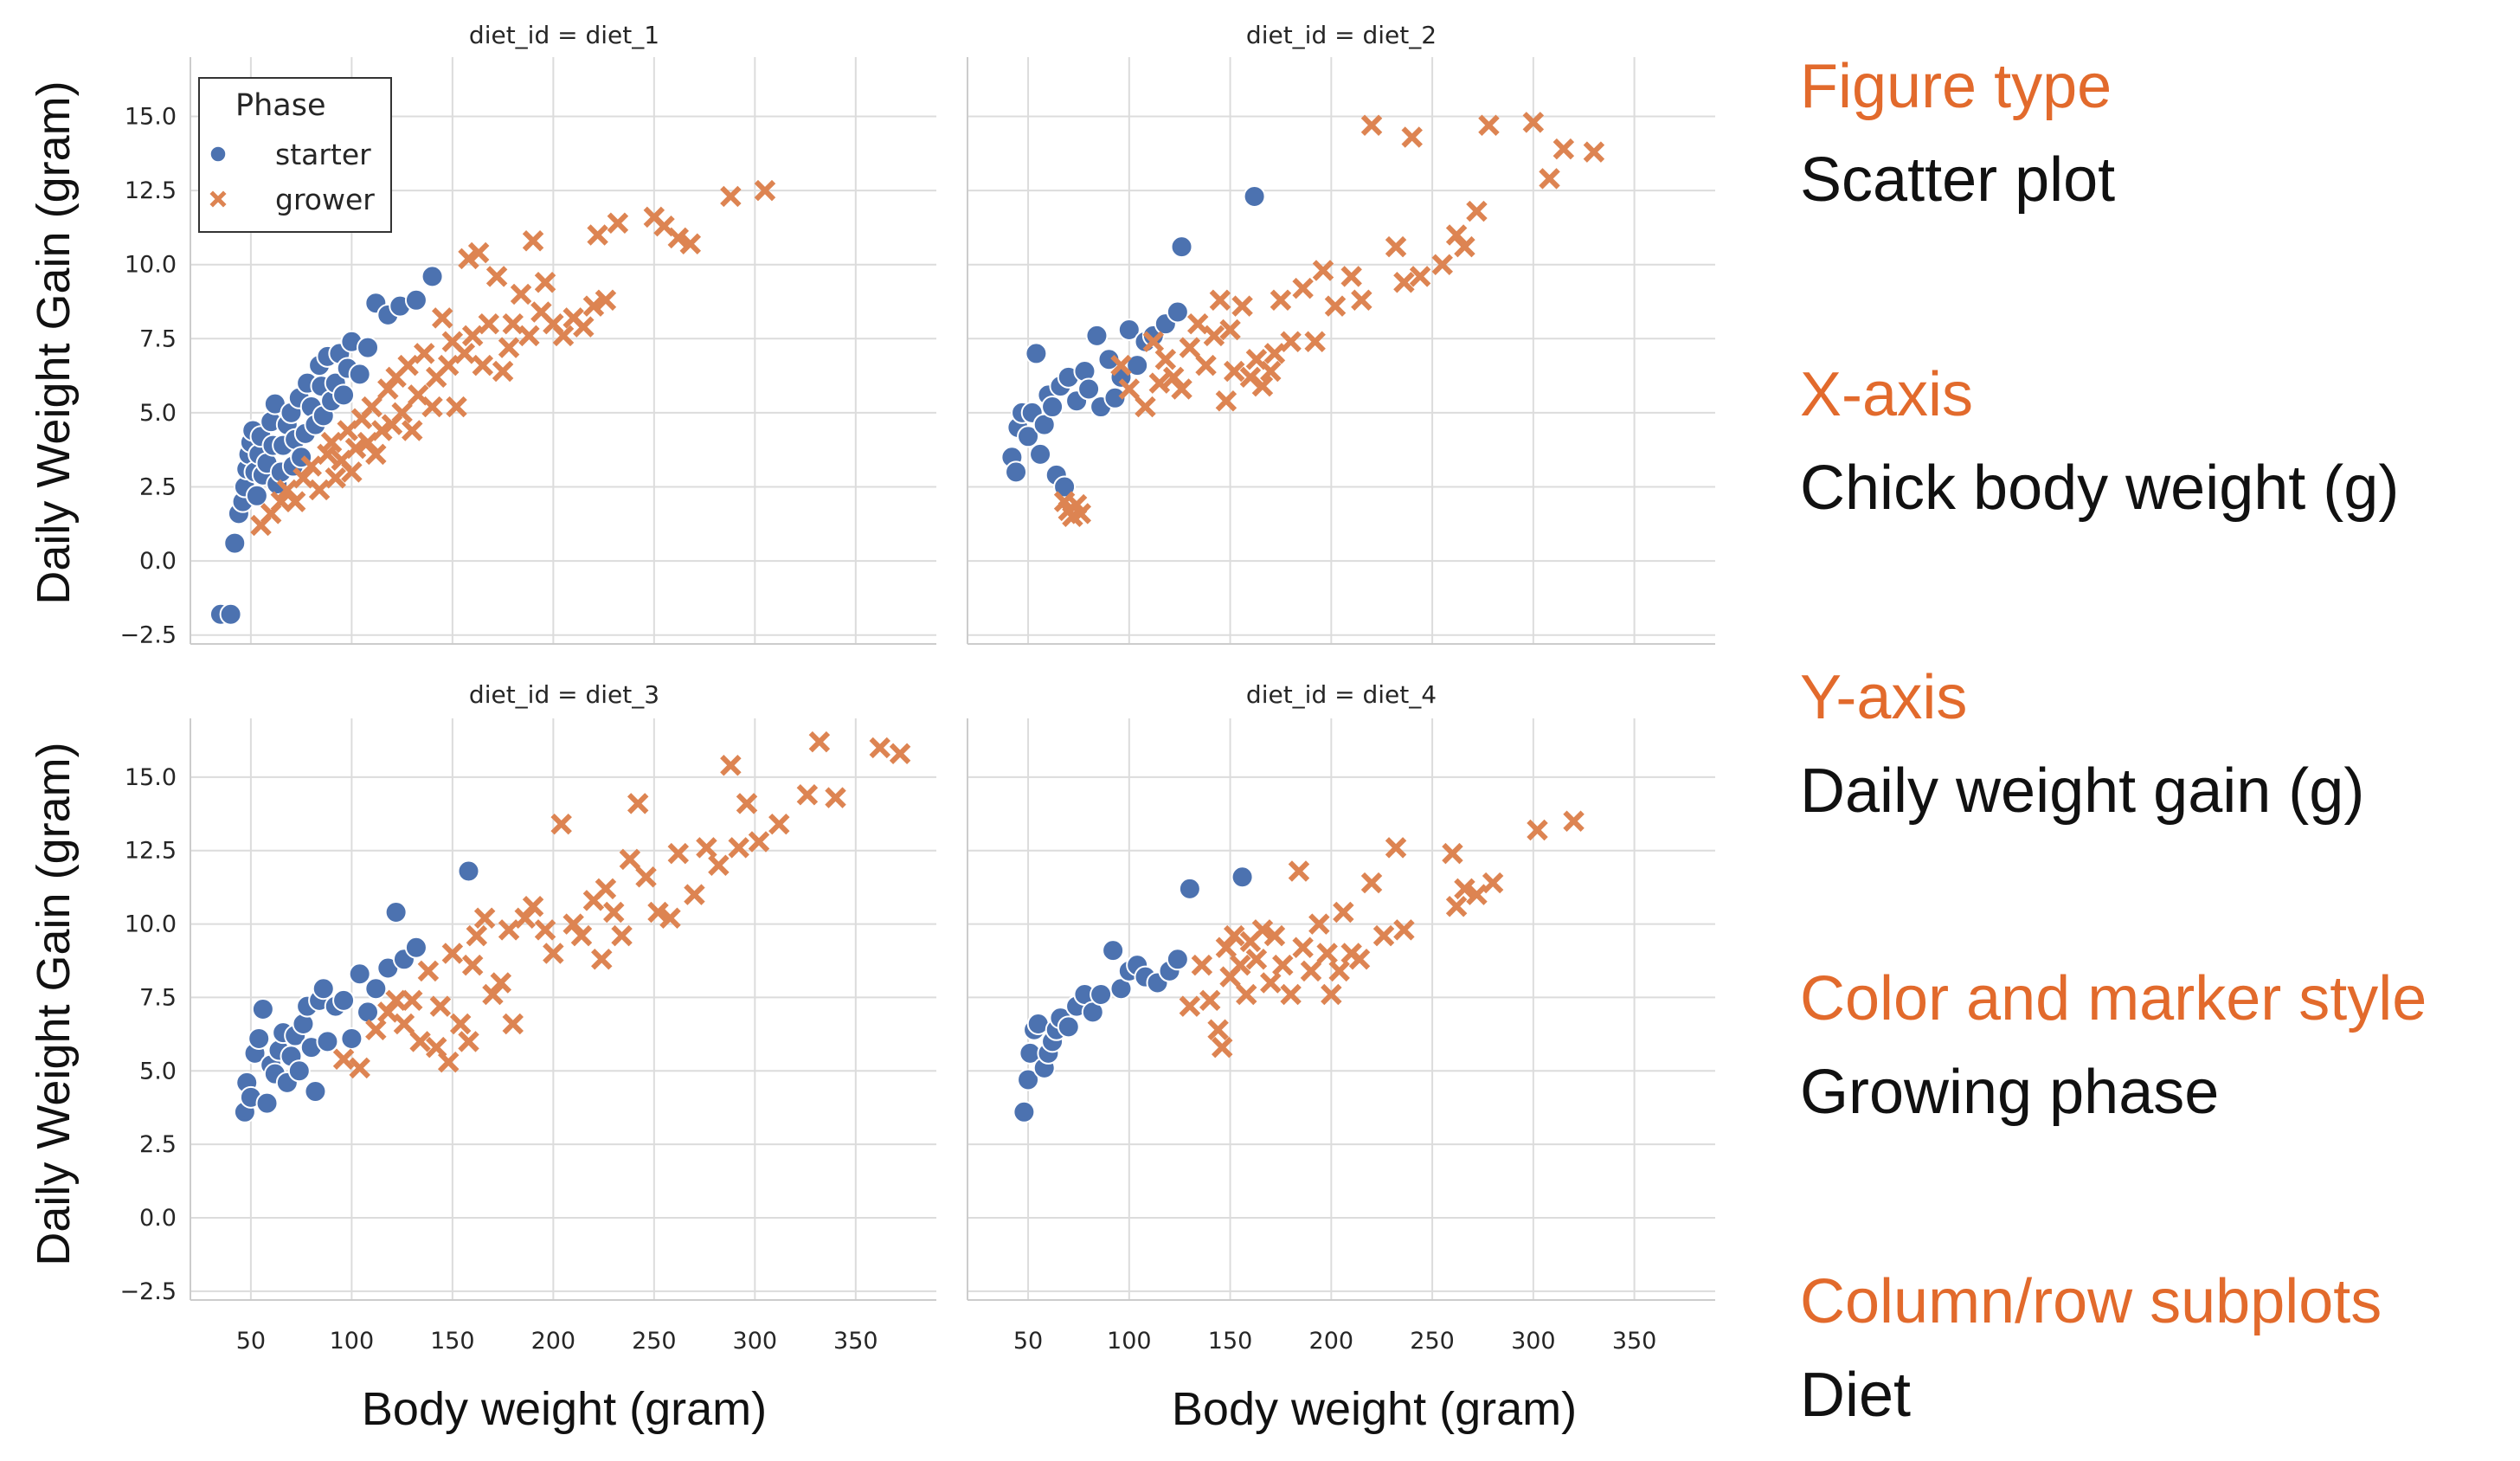  Describe the element at coordinates (323, 155) in the screenshot. I see `legend-starter-label: starter` at that location.